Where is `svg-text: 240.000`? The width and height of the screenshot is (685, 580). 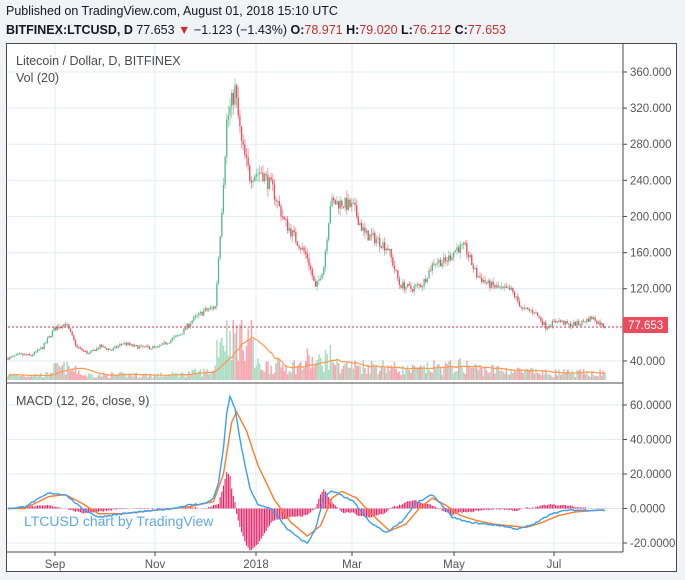 svg-text: 240.000 is located at coordinates (651, 181).